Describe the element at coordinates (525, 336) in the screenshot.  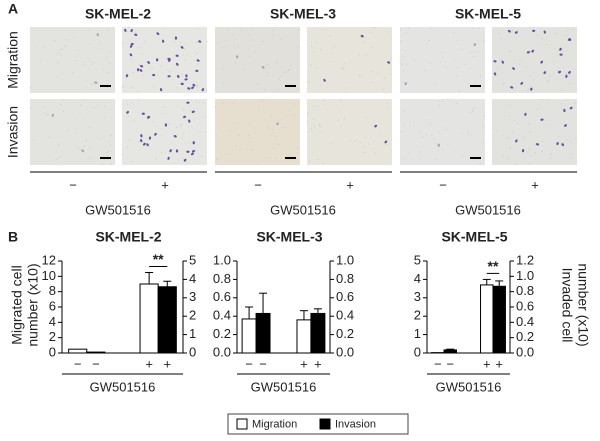
I see `y2-tick-label: 0.2` at that location.